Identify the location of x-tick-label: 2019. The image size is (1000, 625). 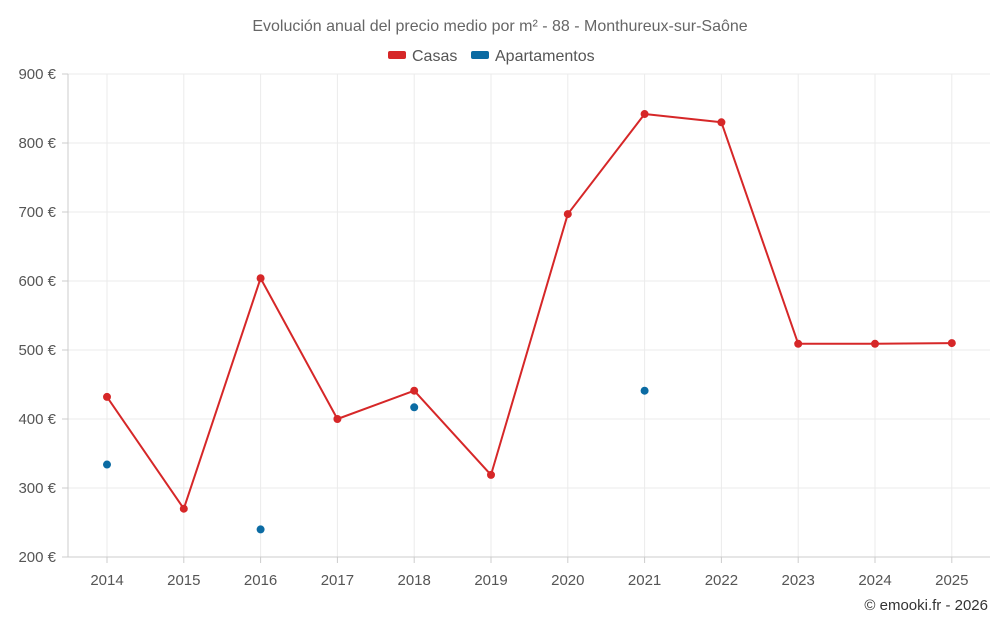
(490, 580).